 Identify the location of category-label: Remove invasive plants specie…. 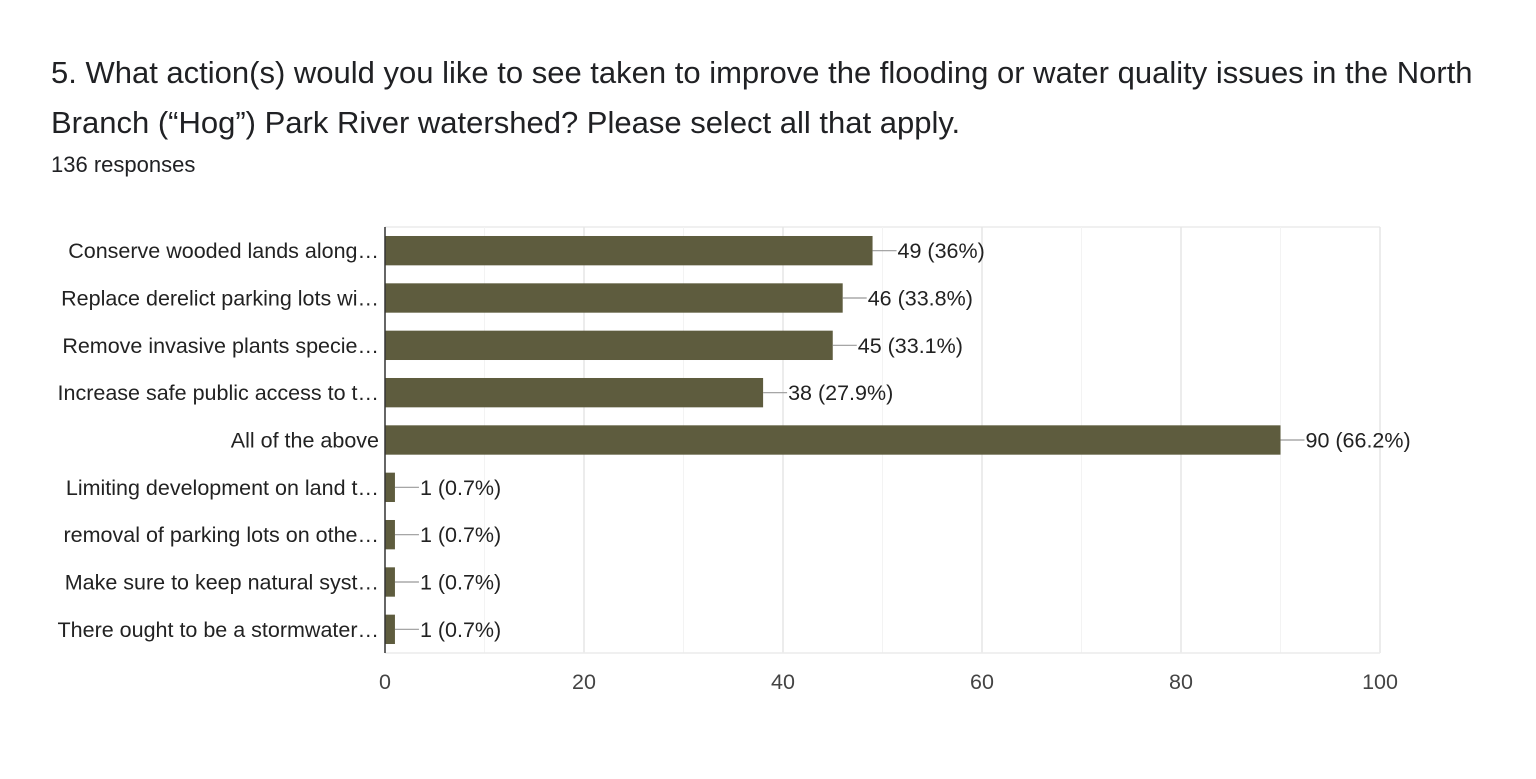
(220, 346).